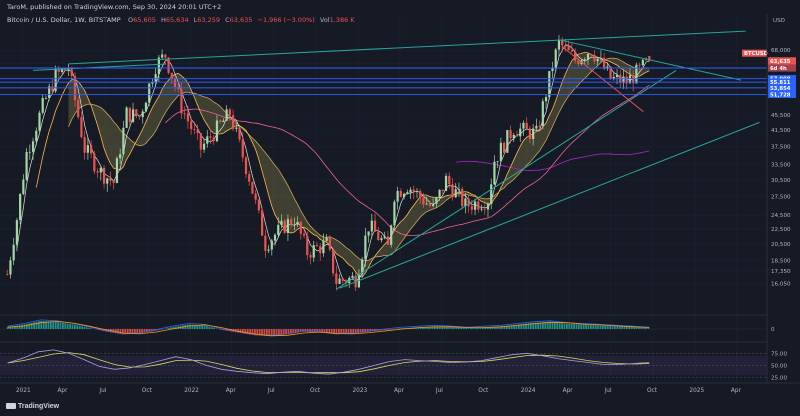 The width and height of the screenshot is (800, 416). I want to click on badge-value: 53,854, so click(780, 89).